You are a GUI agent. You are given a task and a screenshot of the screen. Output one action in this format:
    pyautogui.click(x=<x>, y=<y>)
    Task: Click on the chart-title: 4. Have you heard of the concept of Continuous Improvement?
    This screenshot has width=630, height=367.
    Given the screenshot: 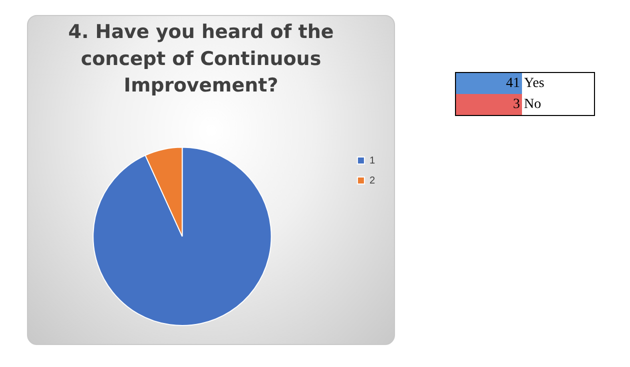 What is the action you would take?
    pyautogui.click(x=201, y=58)
    